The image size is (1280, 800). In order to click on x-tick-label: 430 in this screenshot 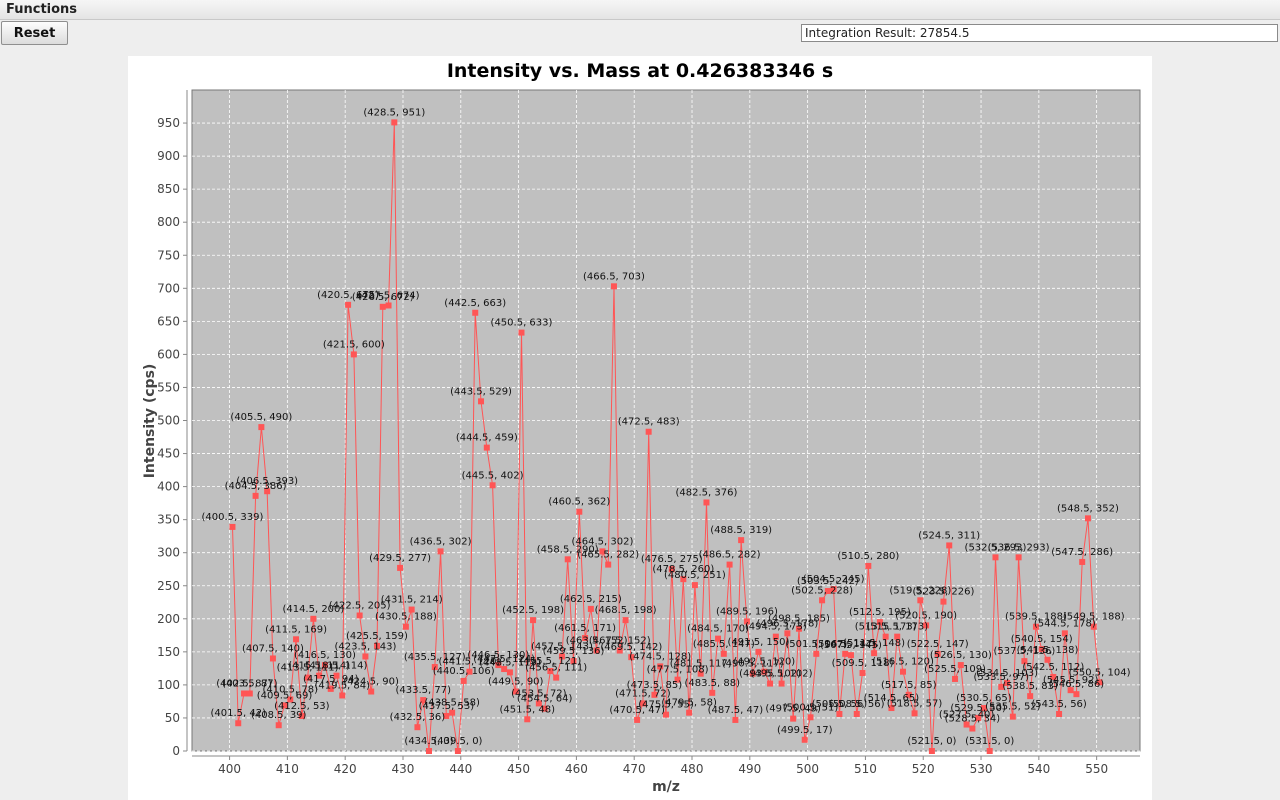, I will do `click(403, 769)`.